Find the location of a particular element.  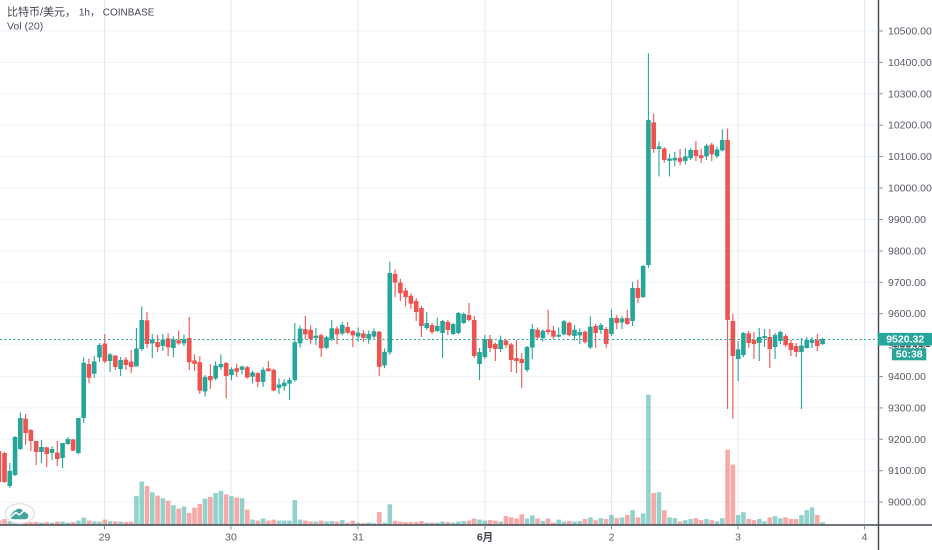

svg-text: 9800.00 is located at coordinates (907, 251).